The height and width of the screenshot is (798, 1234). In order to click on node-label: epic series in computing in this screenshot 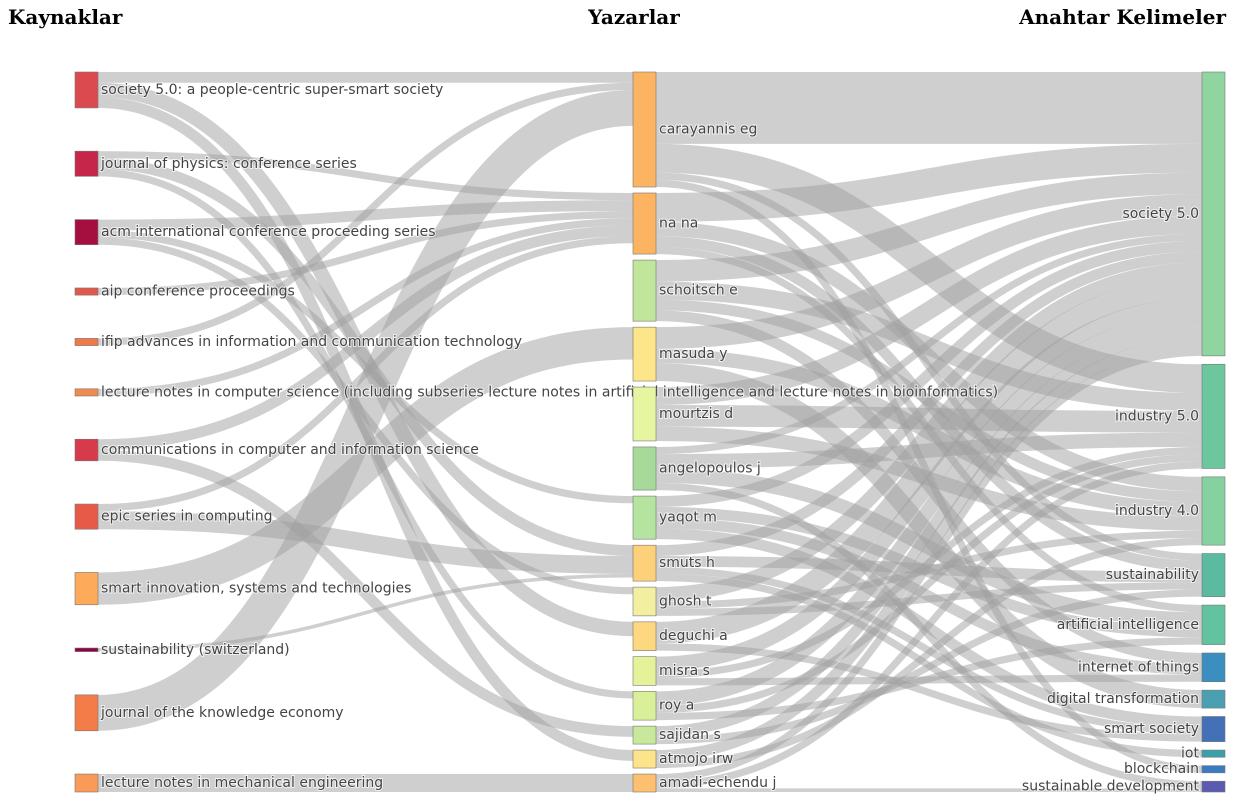, I will do `click(186, 517)`.